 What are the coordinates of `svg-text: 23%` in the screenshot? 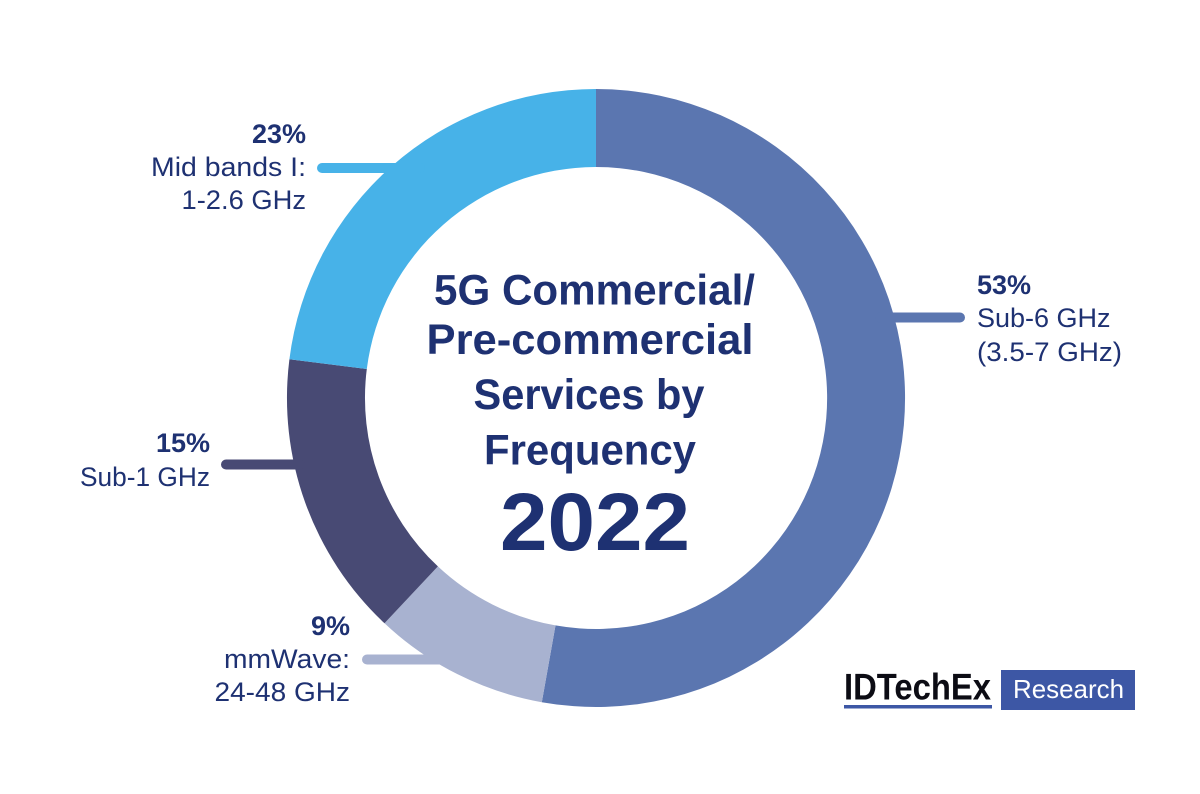 It's located at (279, 134).